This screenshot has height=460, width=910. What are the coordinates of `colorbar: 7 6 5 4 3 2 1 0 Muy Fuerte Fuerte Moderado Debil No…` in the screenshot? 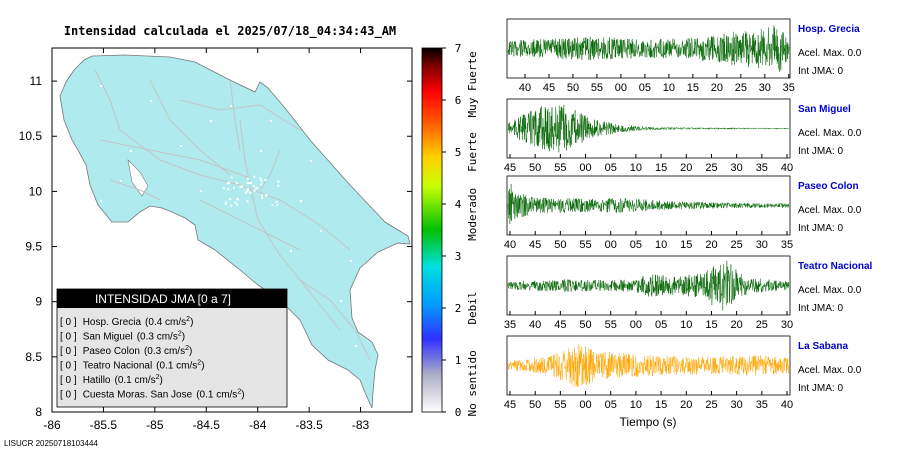 It's located at (450, 230).